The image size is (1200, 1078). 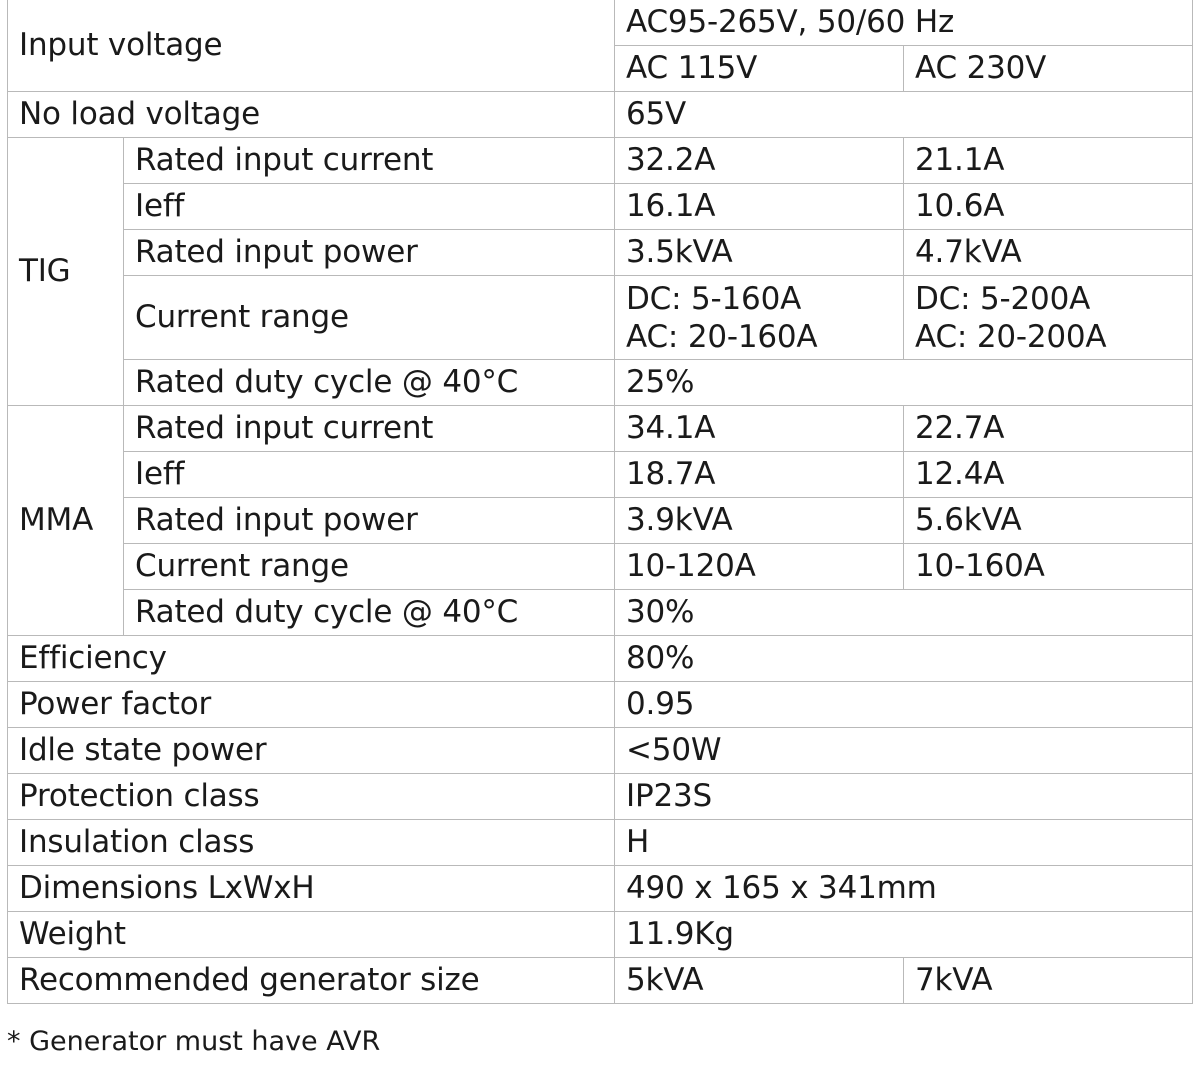 I want to click on table-row: Recommended generator size 5kVA 7kVA, so click(x=600, y=980).